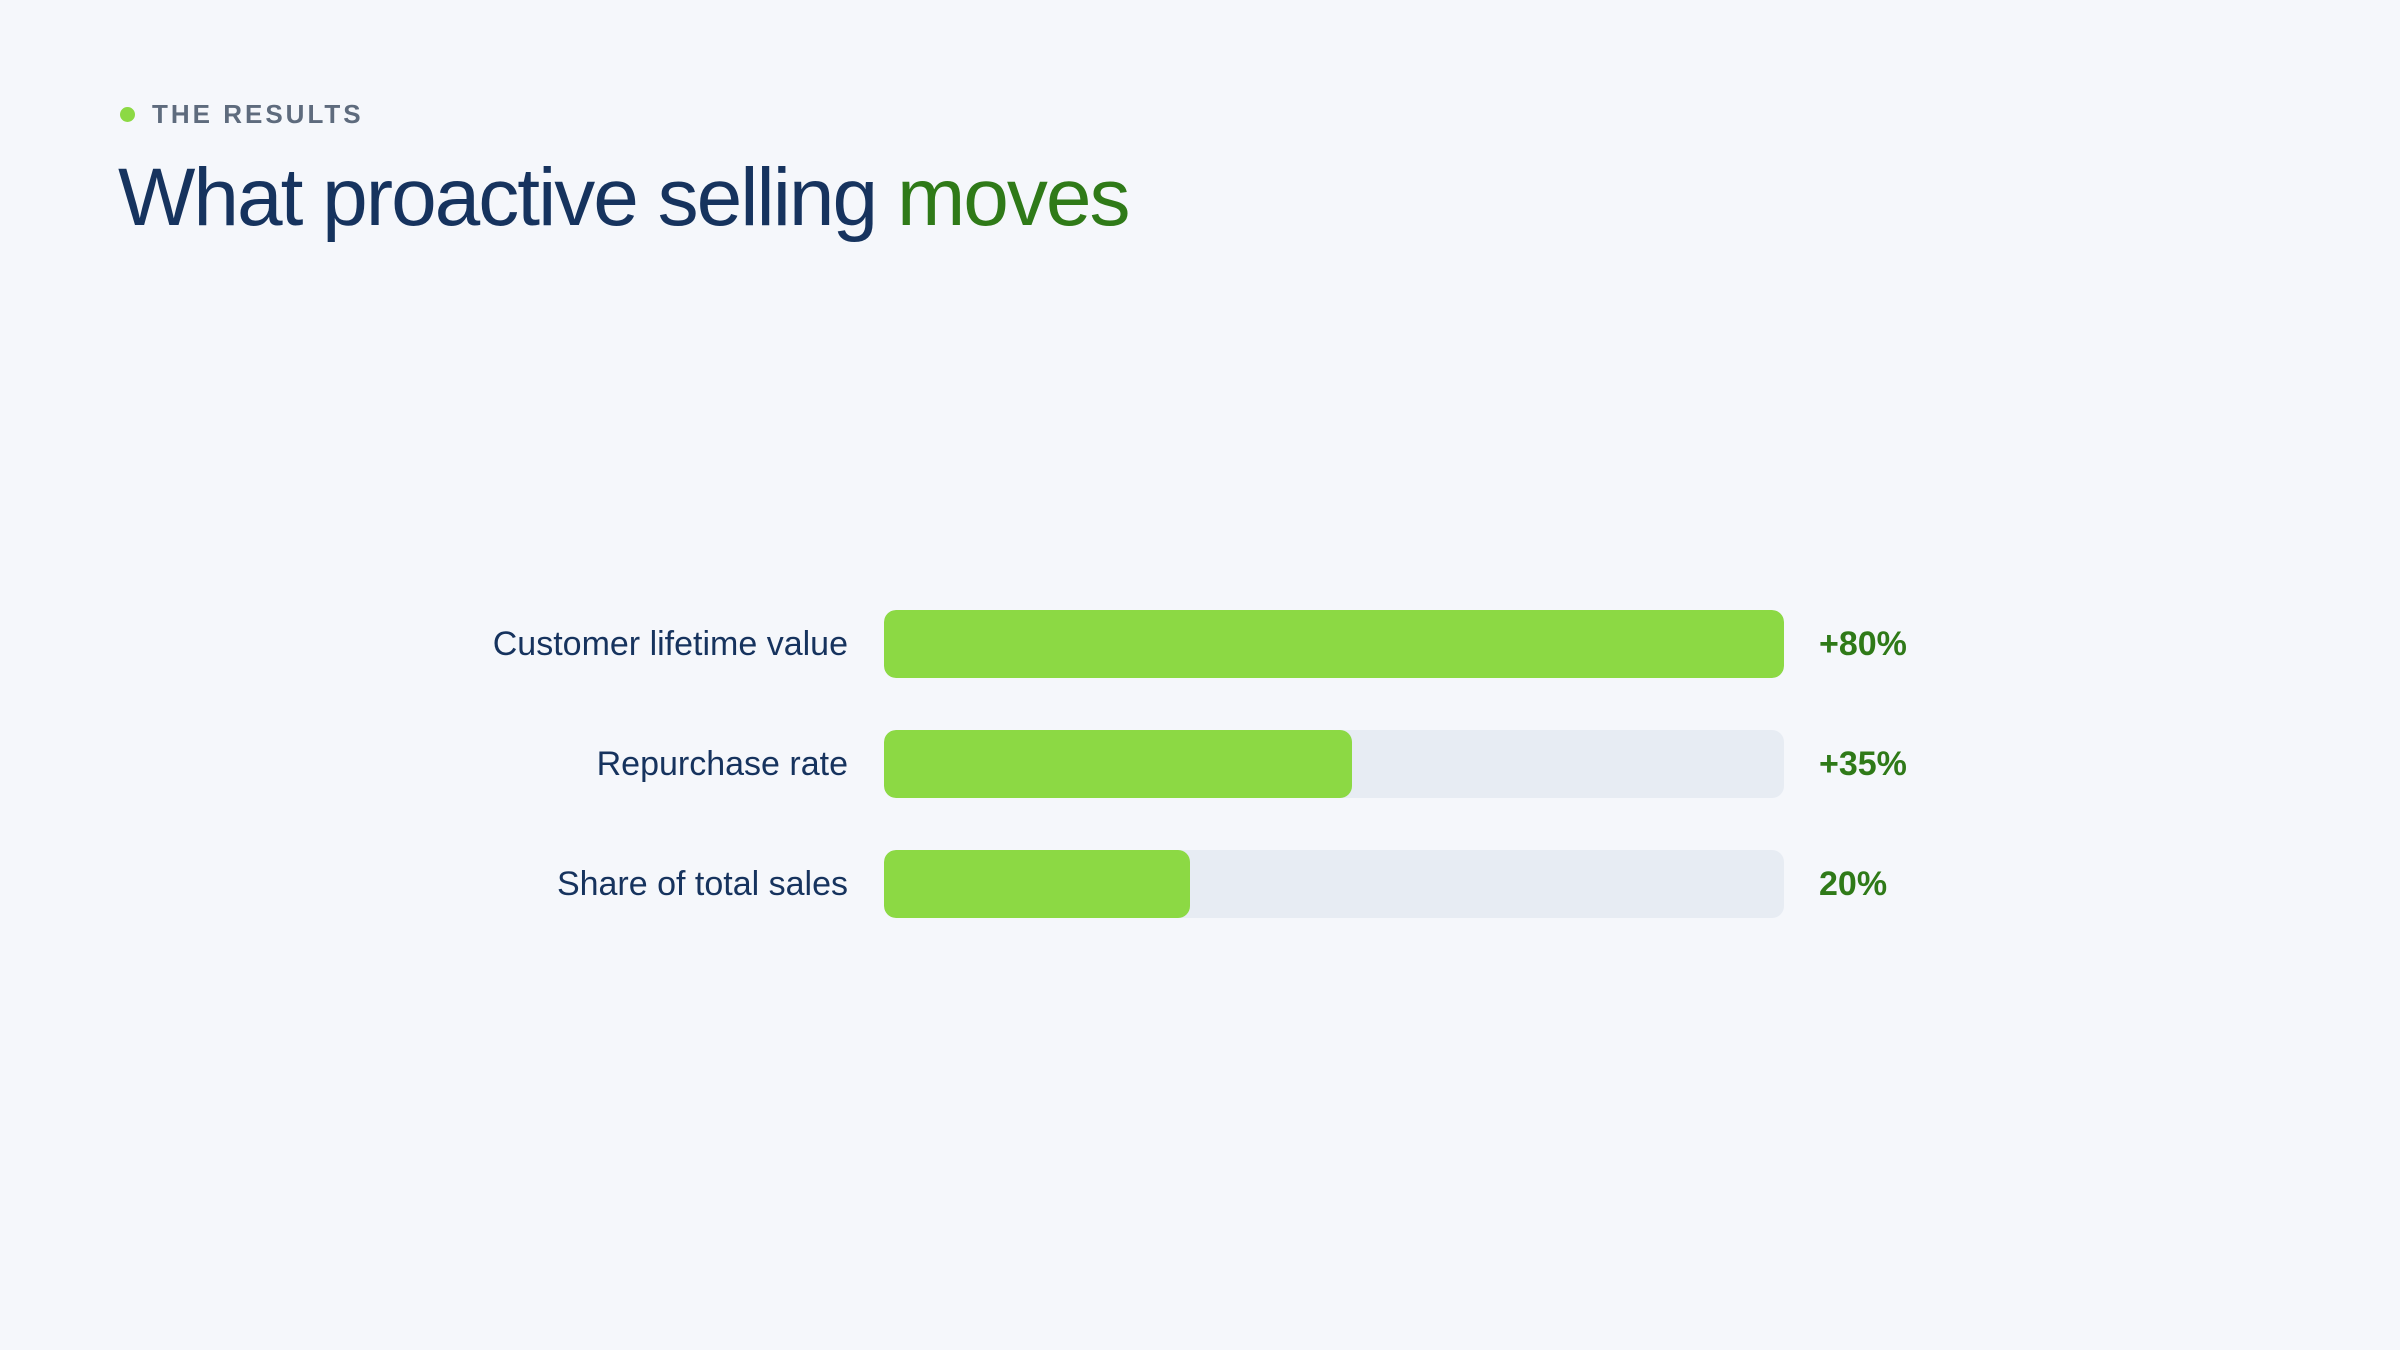 Image resolution: width=2400 pixels, height=1350 pixels. I want to click on category-label: Customer lifetime value, so click(670, 644).